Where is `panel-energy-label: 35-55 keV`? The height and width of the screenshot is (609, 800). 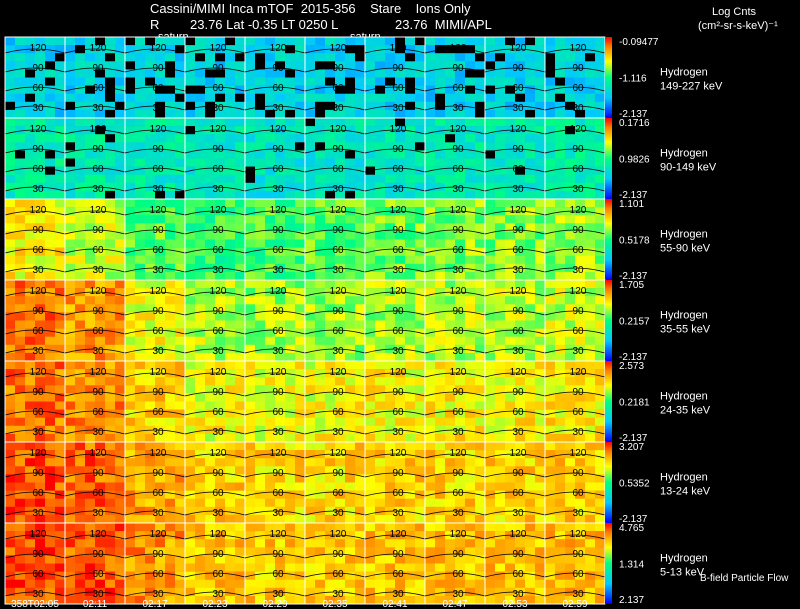 panel-energy-label: 35-55 keV is located at coordinates (685, 330).